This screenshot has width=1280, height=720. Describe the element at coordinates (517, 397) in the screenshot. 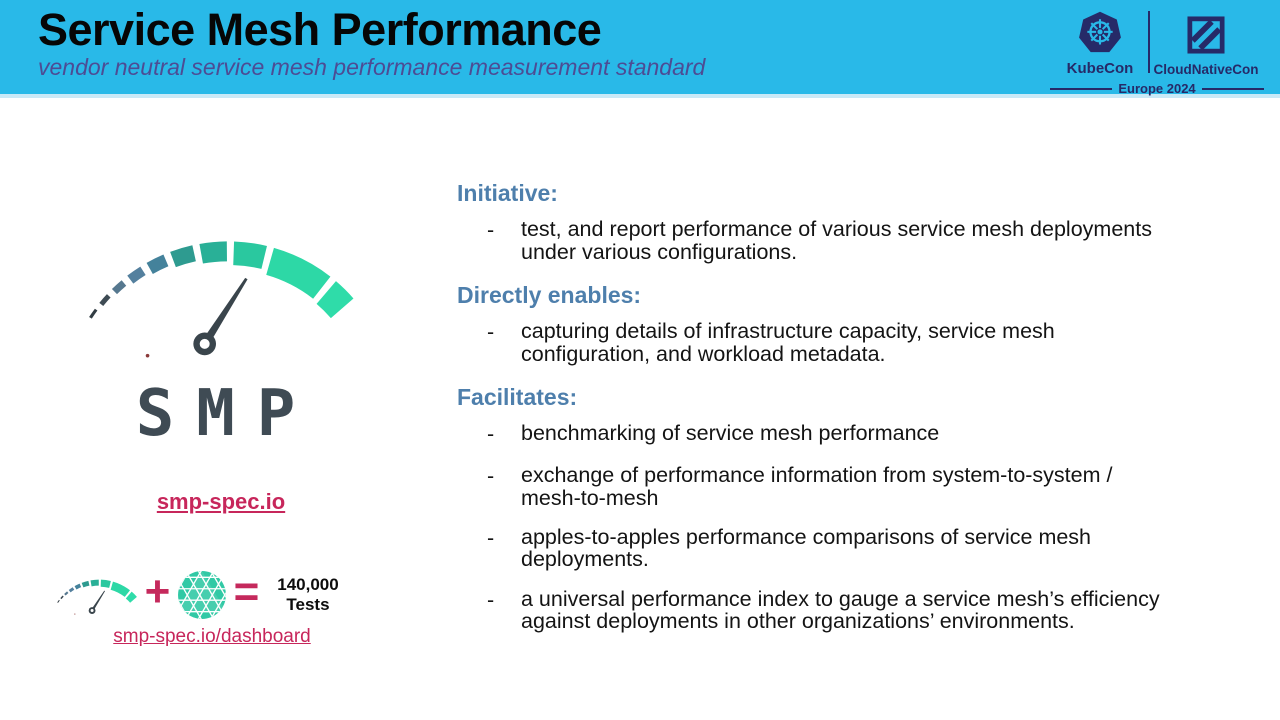

I see `section-heading: Facilitates:` at that location.